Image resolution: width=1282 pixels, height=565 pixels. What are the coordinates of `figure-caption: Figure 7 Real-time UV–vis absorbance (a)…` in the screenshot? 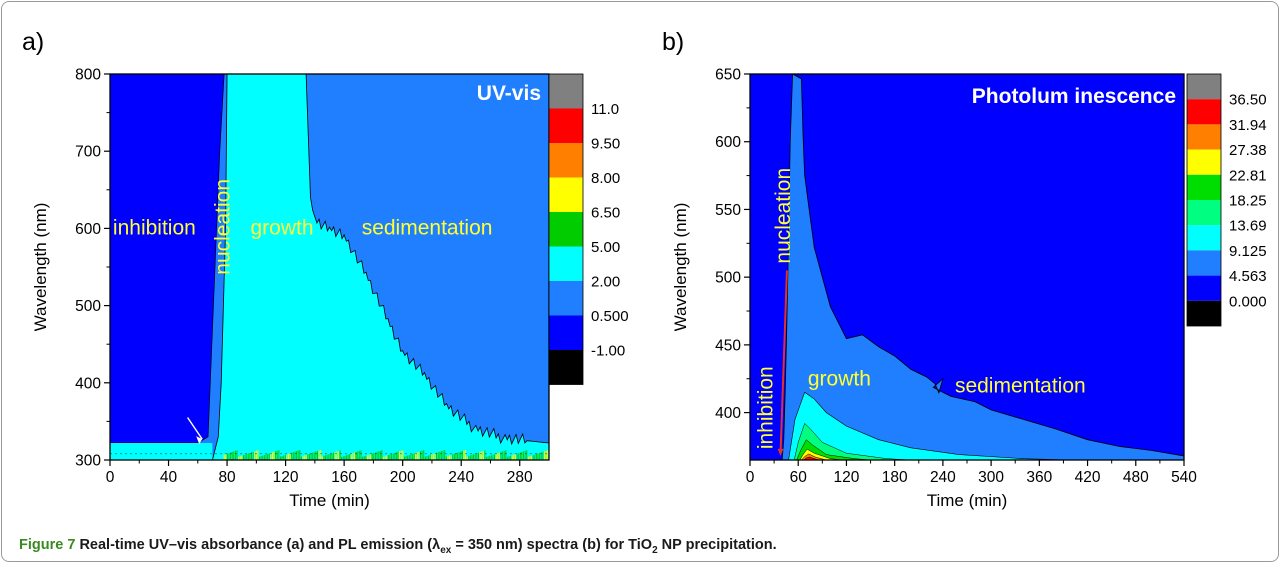 It's located at (398, 546).